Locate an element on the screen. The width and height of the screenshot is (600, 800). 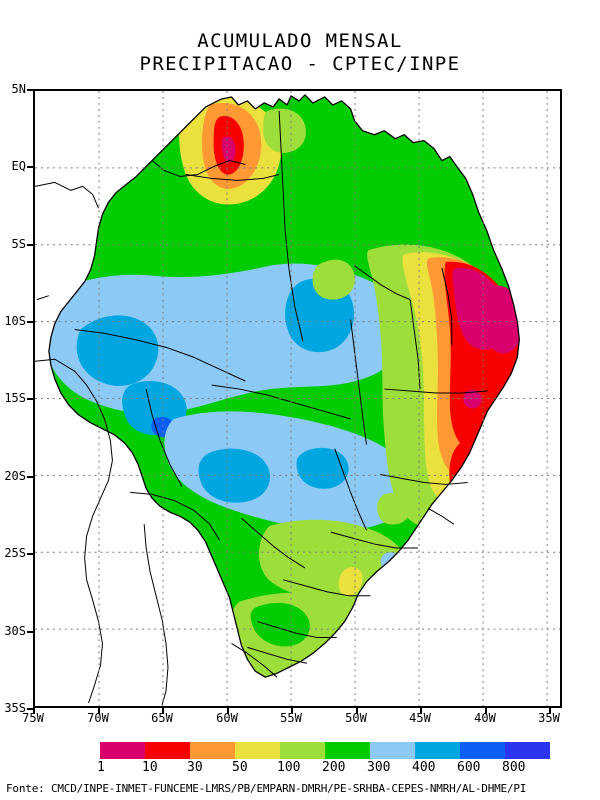
state-border-rondonia is located at coordinates (164, 437).